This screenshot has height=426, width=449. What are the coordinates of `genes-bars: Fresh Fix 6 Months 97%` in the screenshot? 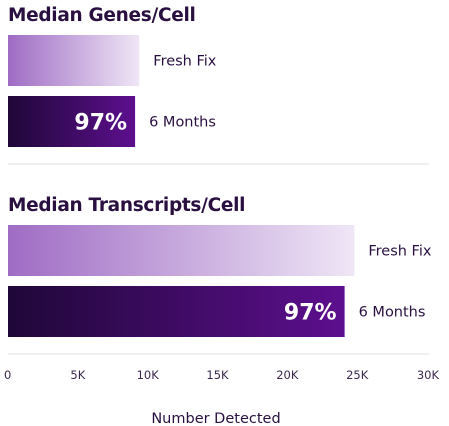 It's located at (112, 91).